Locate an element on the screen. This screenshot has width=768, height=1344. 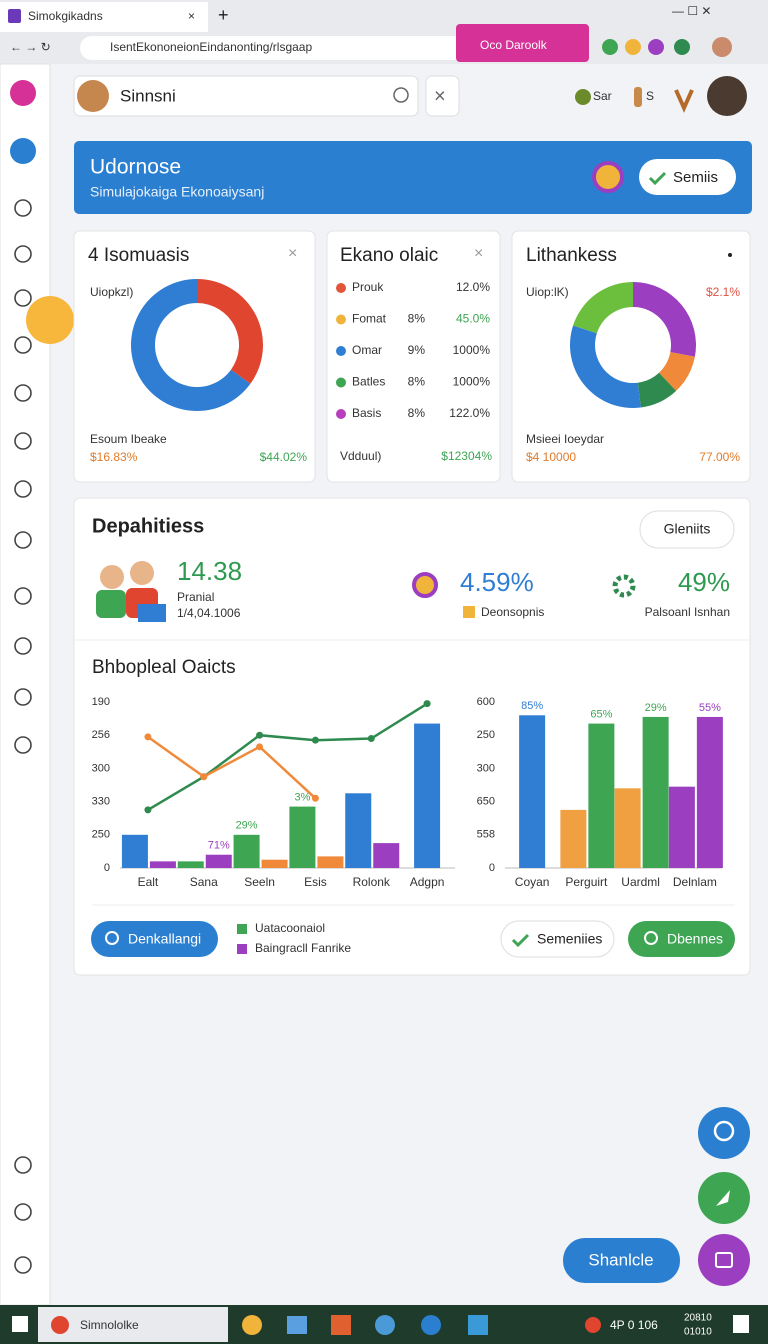
action-button is located at coordinates (522, 43).